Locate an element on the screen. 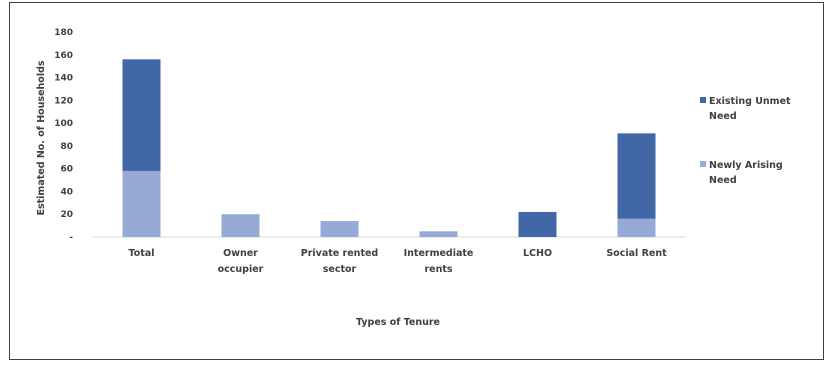  x-category-label: Total is located at coordinates (142, 253).